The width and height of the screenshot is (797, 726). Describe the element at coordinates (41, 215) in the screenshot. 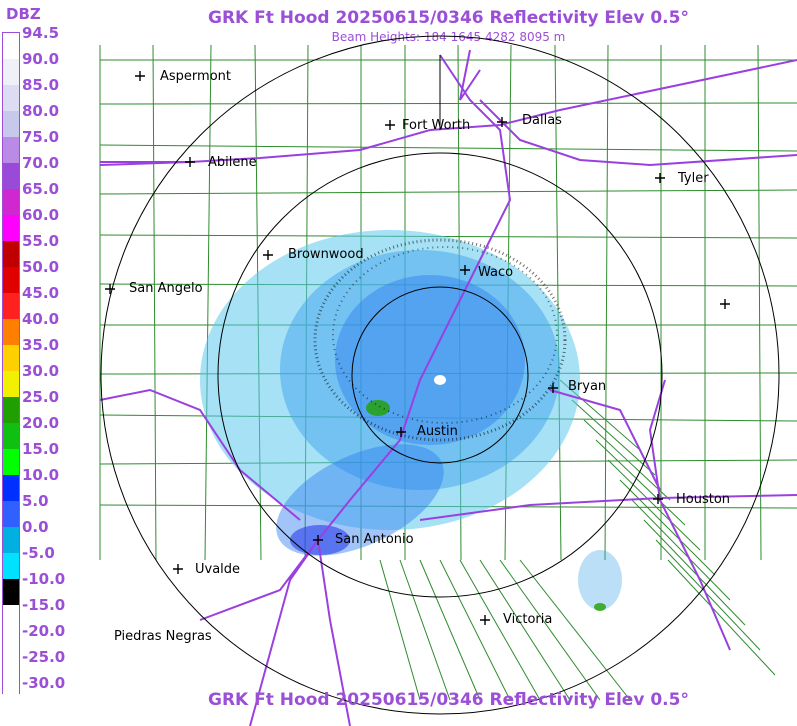

I see `color-scale-label: 60.0` at that location.